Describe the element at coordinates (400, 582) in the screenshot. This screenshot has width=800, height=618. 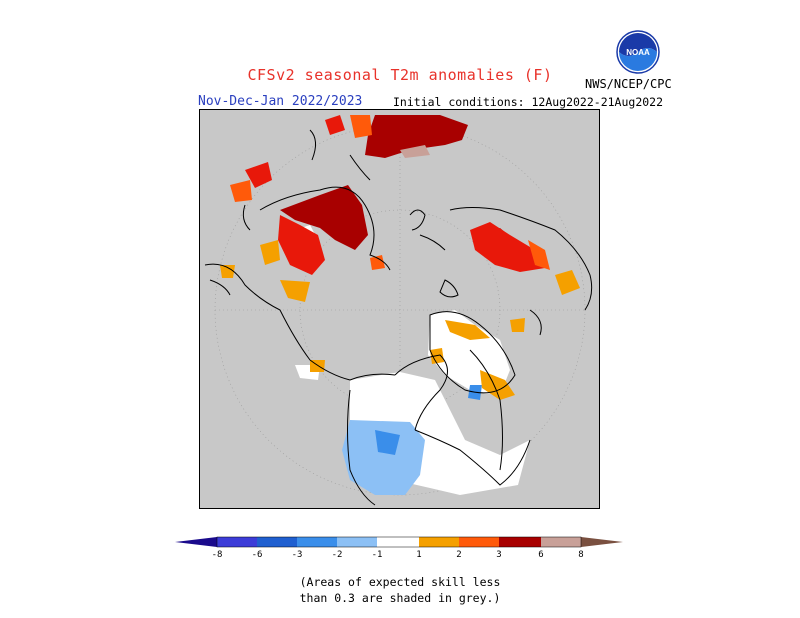
I see `footnote-line-1: (Areas of expected skill less` at that location.